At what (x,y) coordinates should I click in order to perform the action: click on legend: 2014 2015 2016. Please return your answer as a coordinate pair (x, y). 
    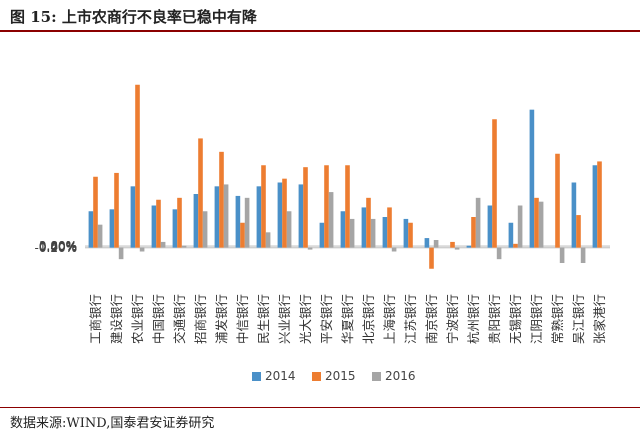
    Looking at the image, I should click on (334, 376).